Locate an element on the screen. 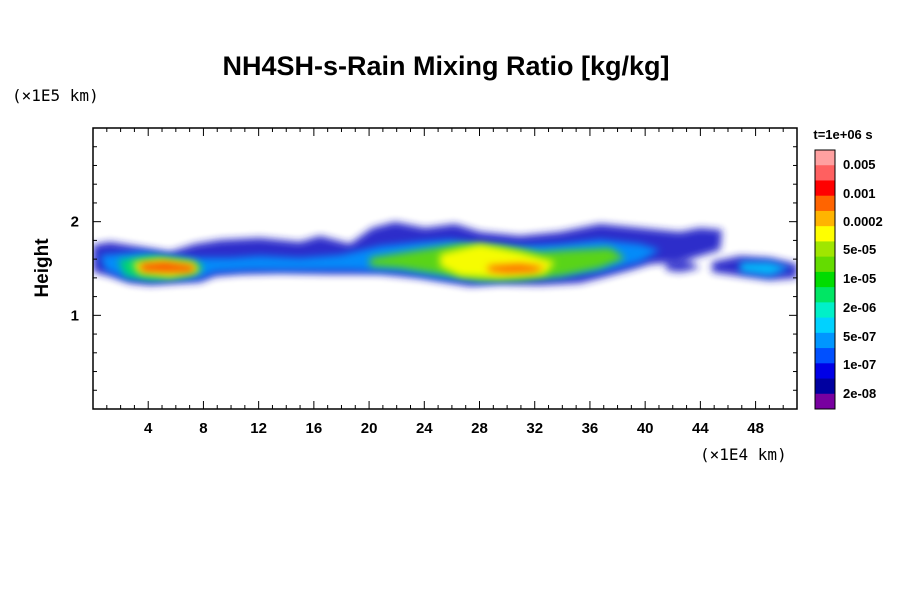 The width and height of the screenshot is (900, 600). x-tick-label: 32 is located at coordinates (534, 428).